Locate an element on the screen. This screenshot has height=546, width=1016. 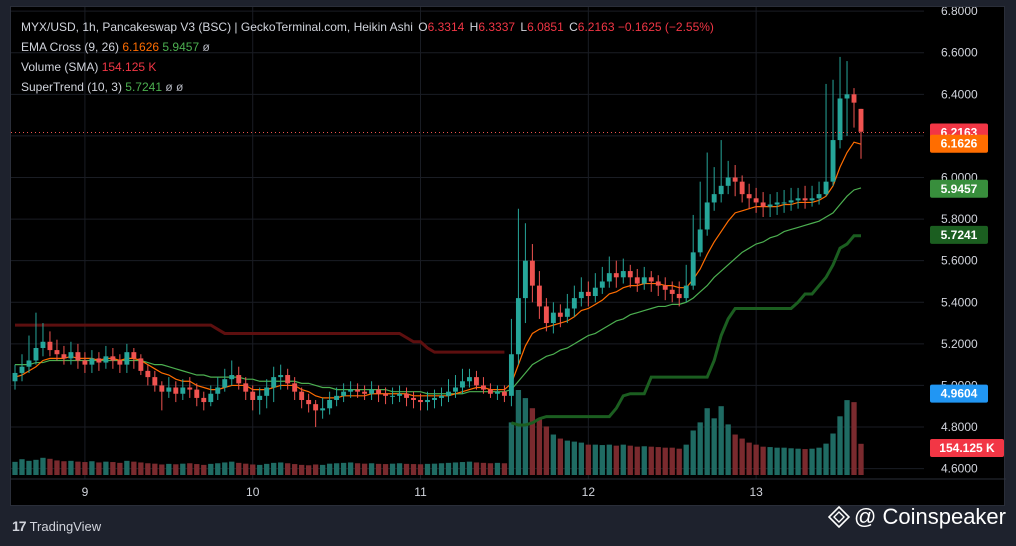
volume-label: Volume (SMA) is located at coordinates (60, 67).